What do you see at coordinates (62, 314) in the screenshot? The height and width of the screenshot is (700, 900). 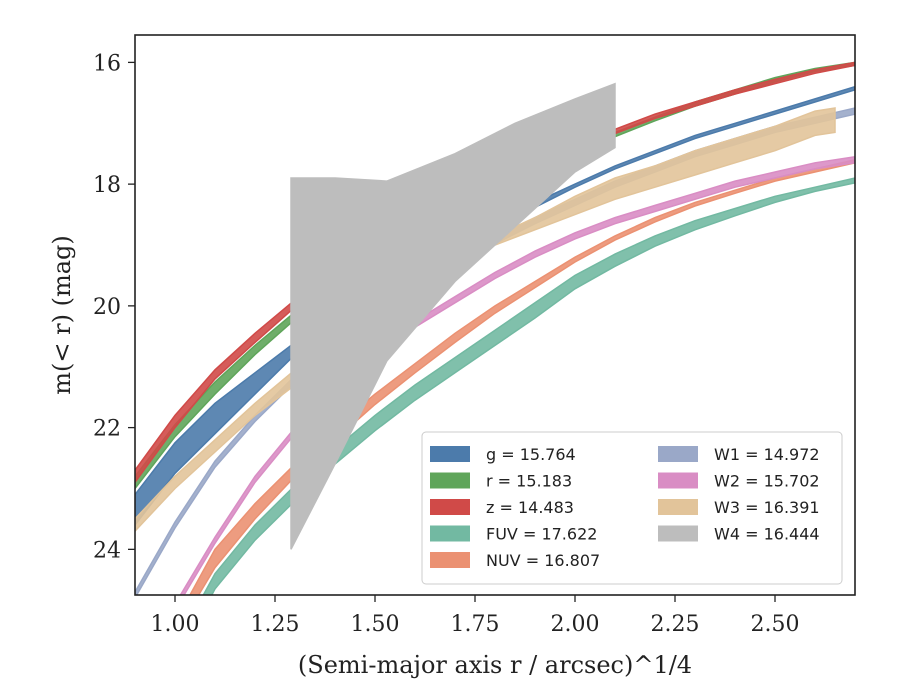 I see `y-axis-label: m(< r) (mag)` at bounding box center [62, 314].